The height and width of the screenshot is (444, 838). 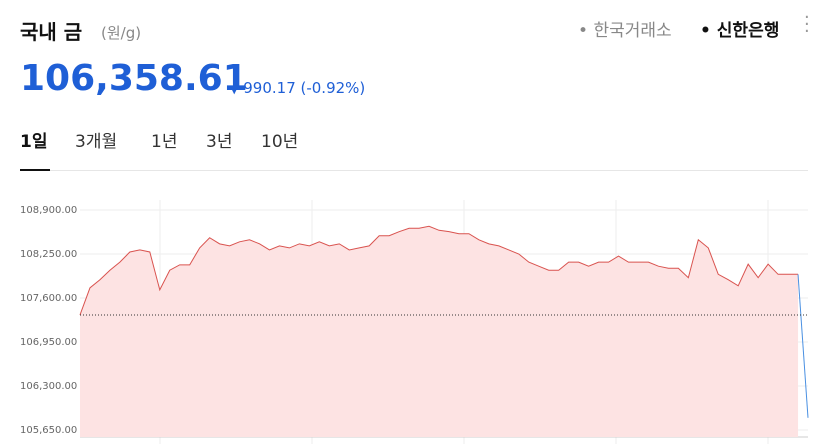 I want to click on y-tick-label: 106,300.00, so click(x=48, y=386).